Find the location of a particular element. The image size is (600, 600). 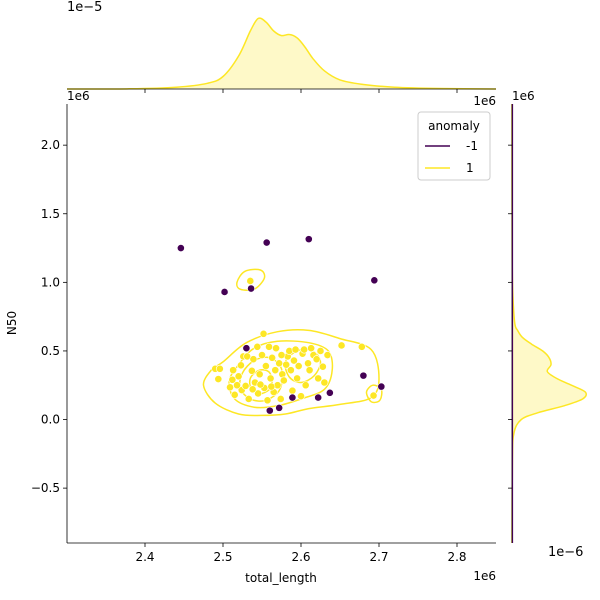

right-marginal-ticks is located at coordinates (510, 316).